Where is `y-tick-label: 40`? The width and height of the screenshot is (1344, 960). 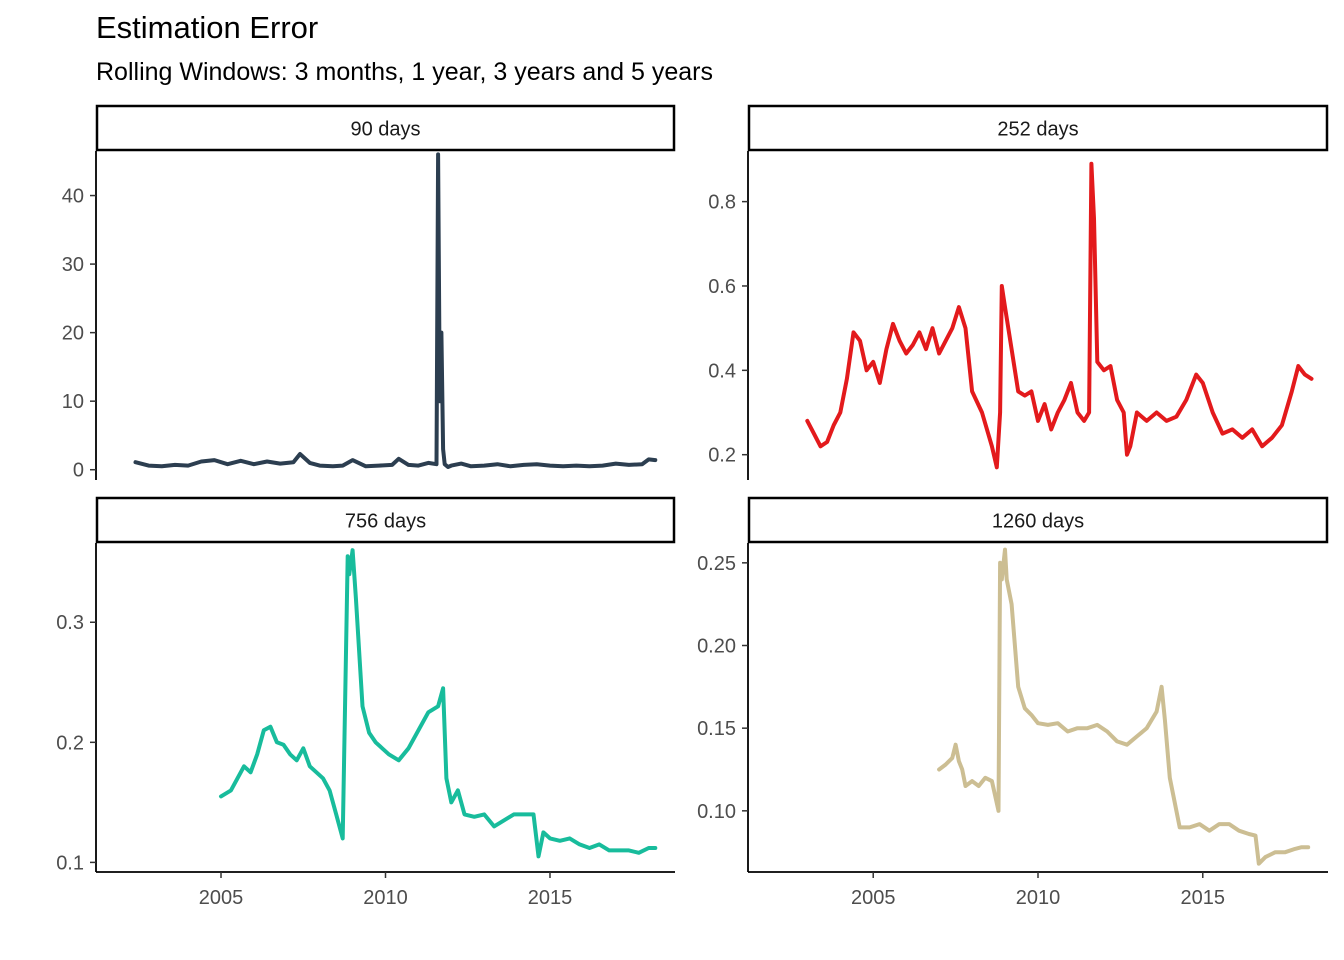 y-tick-label: 40 is located at coordinates (73, 197).